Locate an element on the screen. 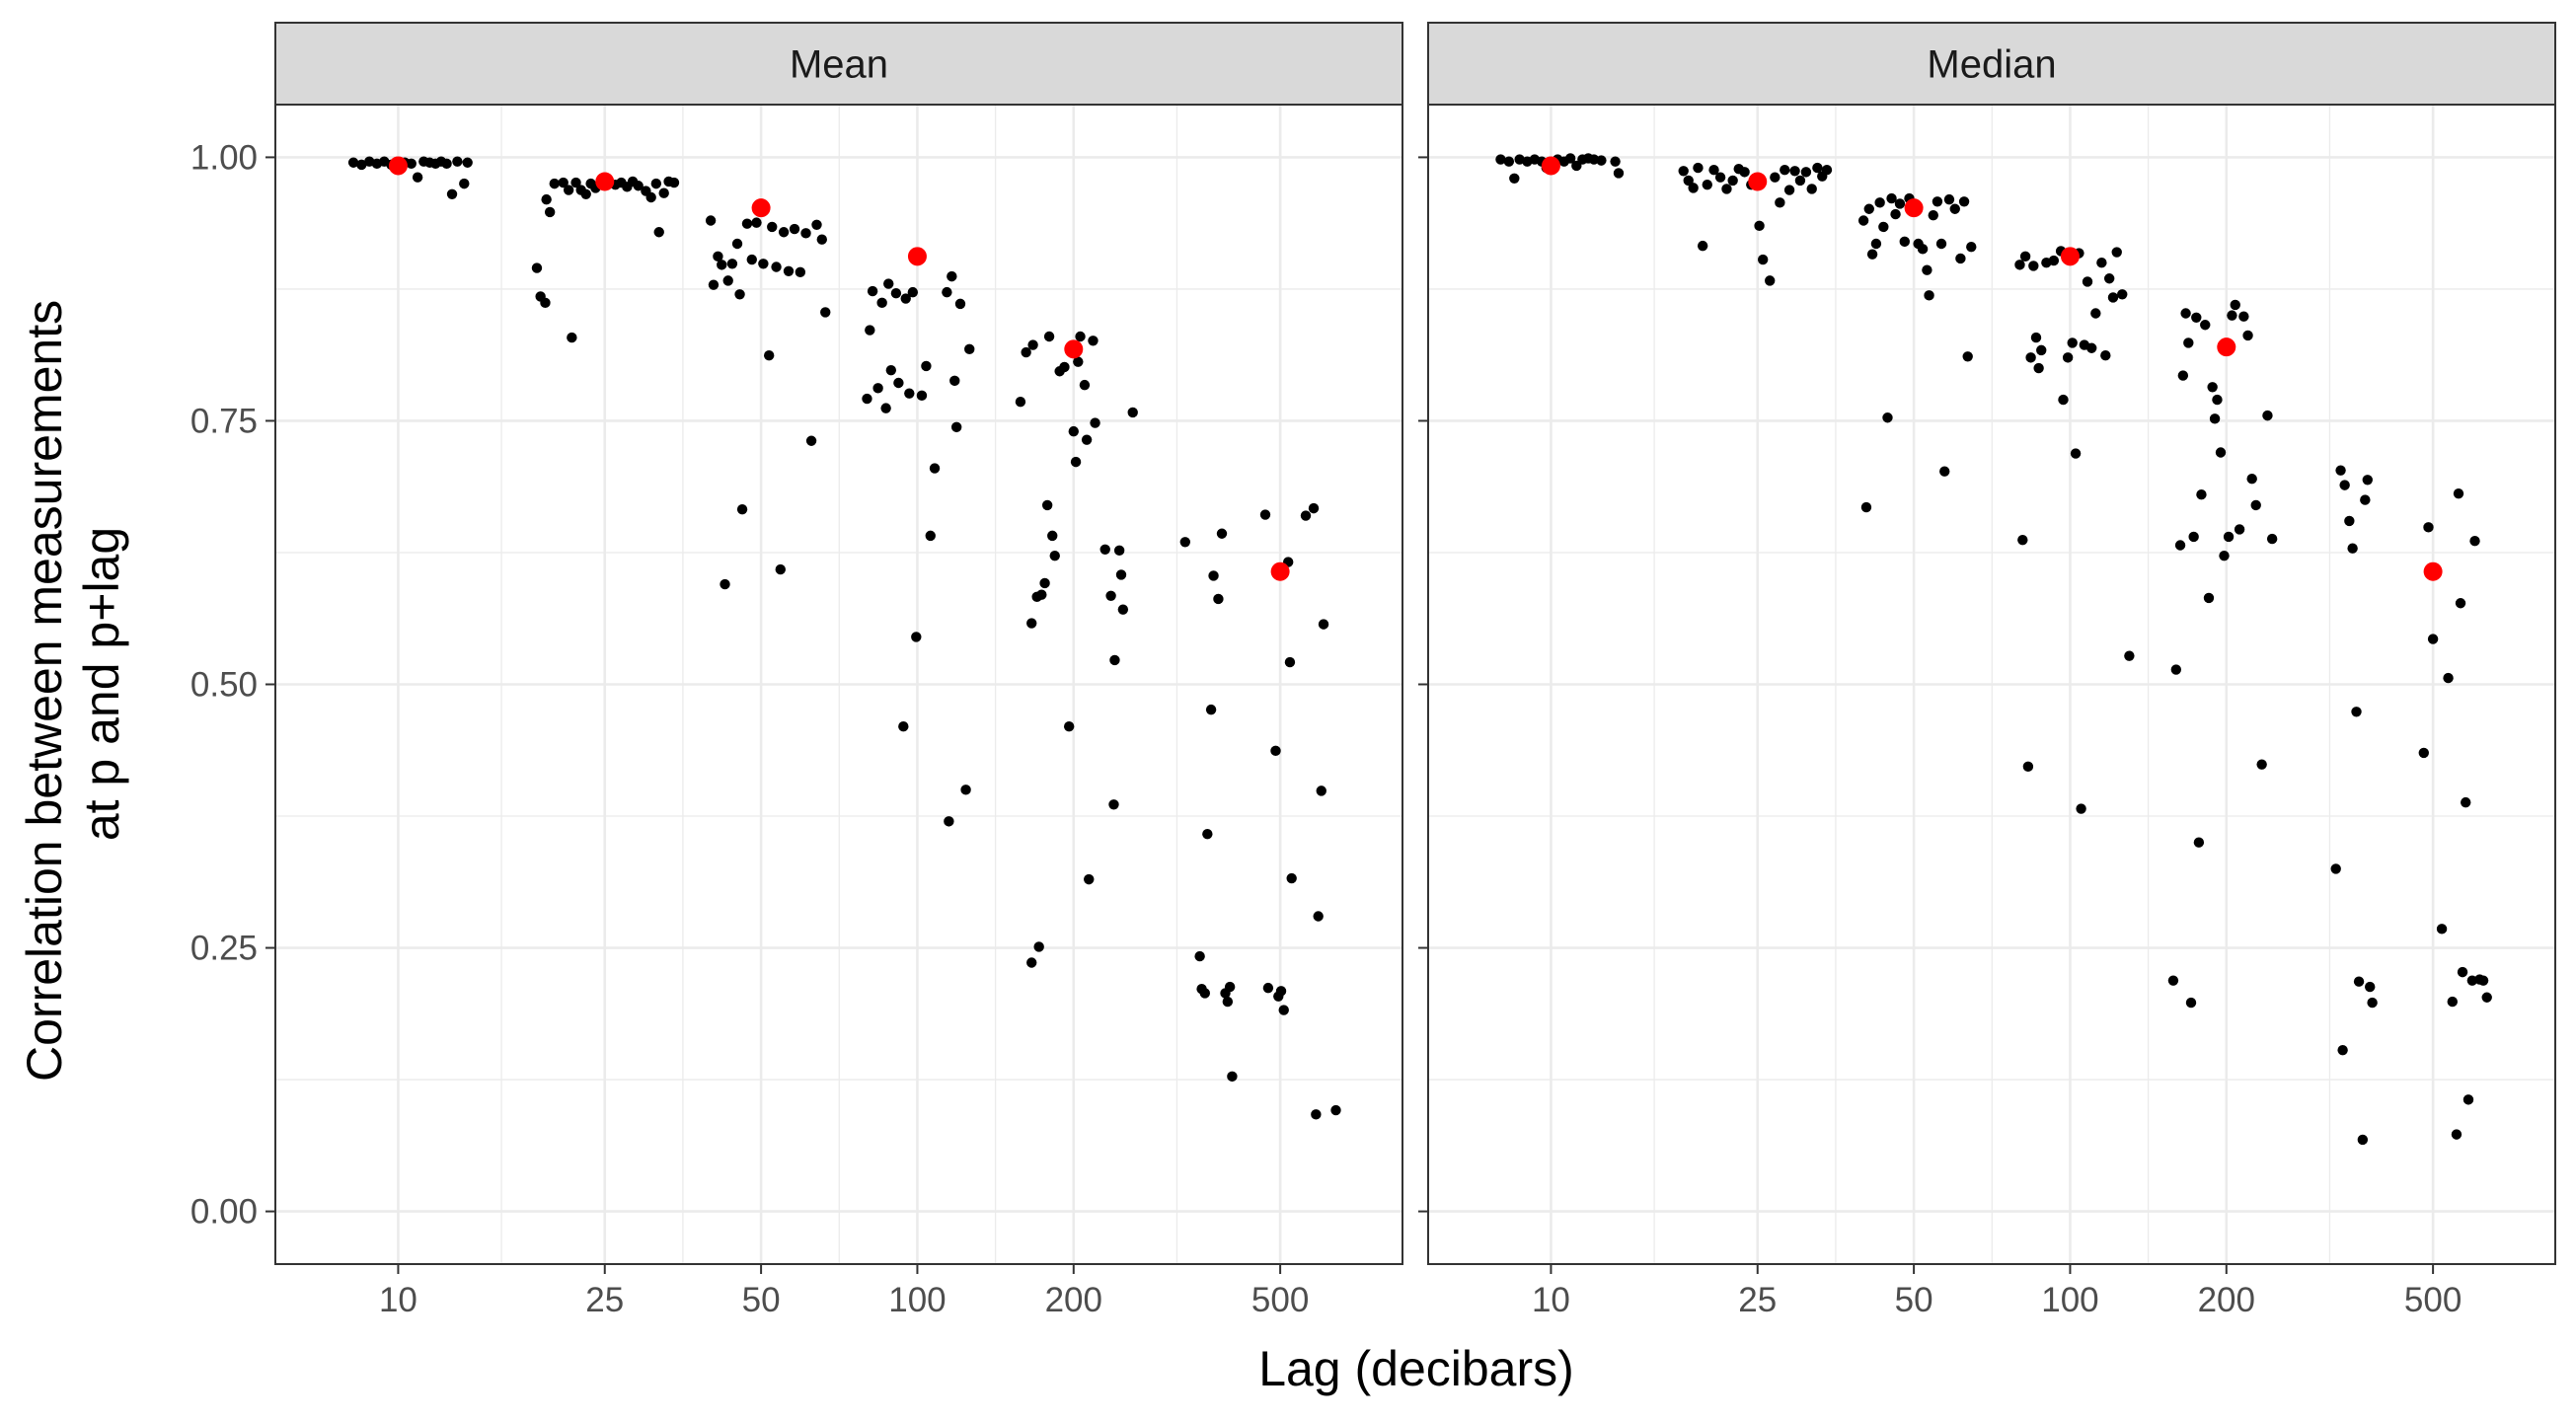  facet-strip-label: Median is located at coordinates (1991, 65).